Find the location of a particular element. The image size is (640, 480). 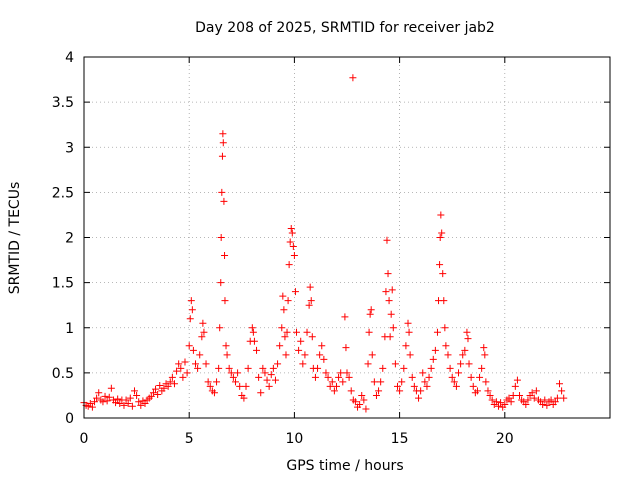

y-tick-label: 0.5 is located at coordinates (63, 374).